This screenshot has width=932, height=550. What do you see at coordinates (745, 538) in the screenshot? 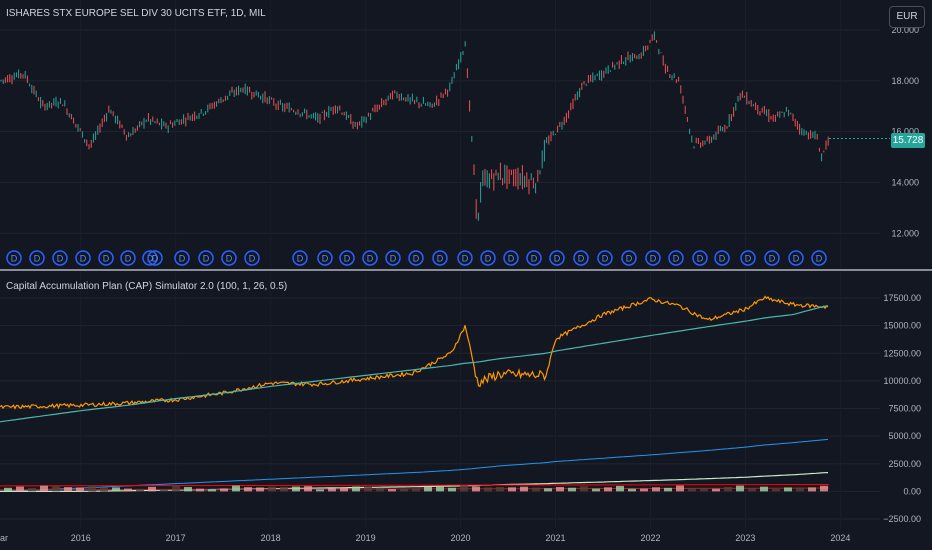
I see `time-axis-label: 2023` at bounding box center [745, 538].